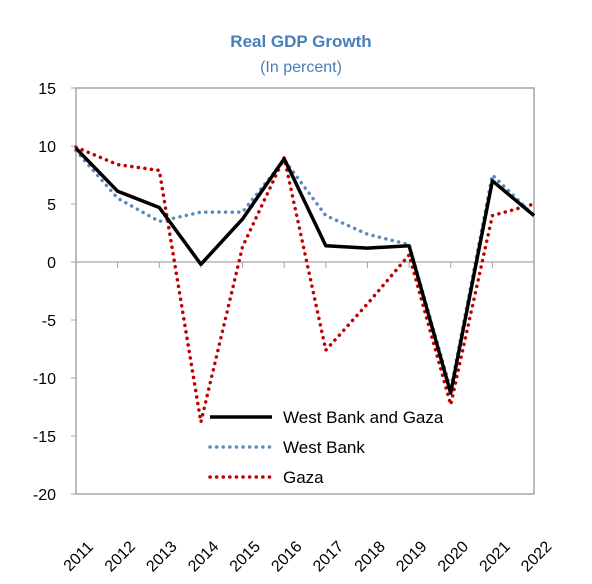 This screenshot has width=592, height=584. I want to click on x-tick-label: 2011, so click(79, 557).